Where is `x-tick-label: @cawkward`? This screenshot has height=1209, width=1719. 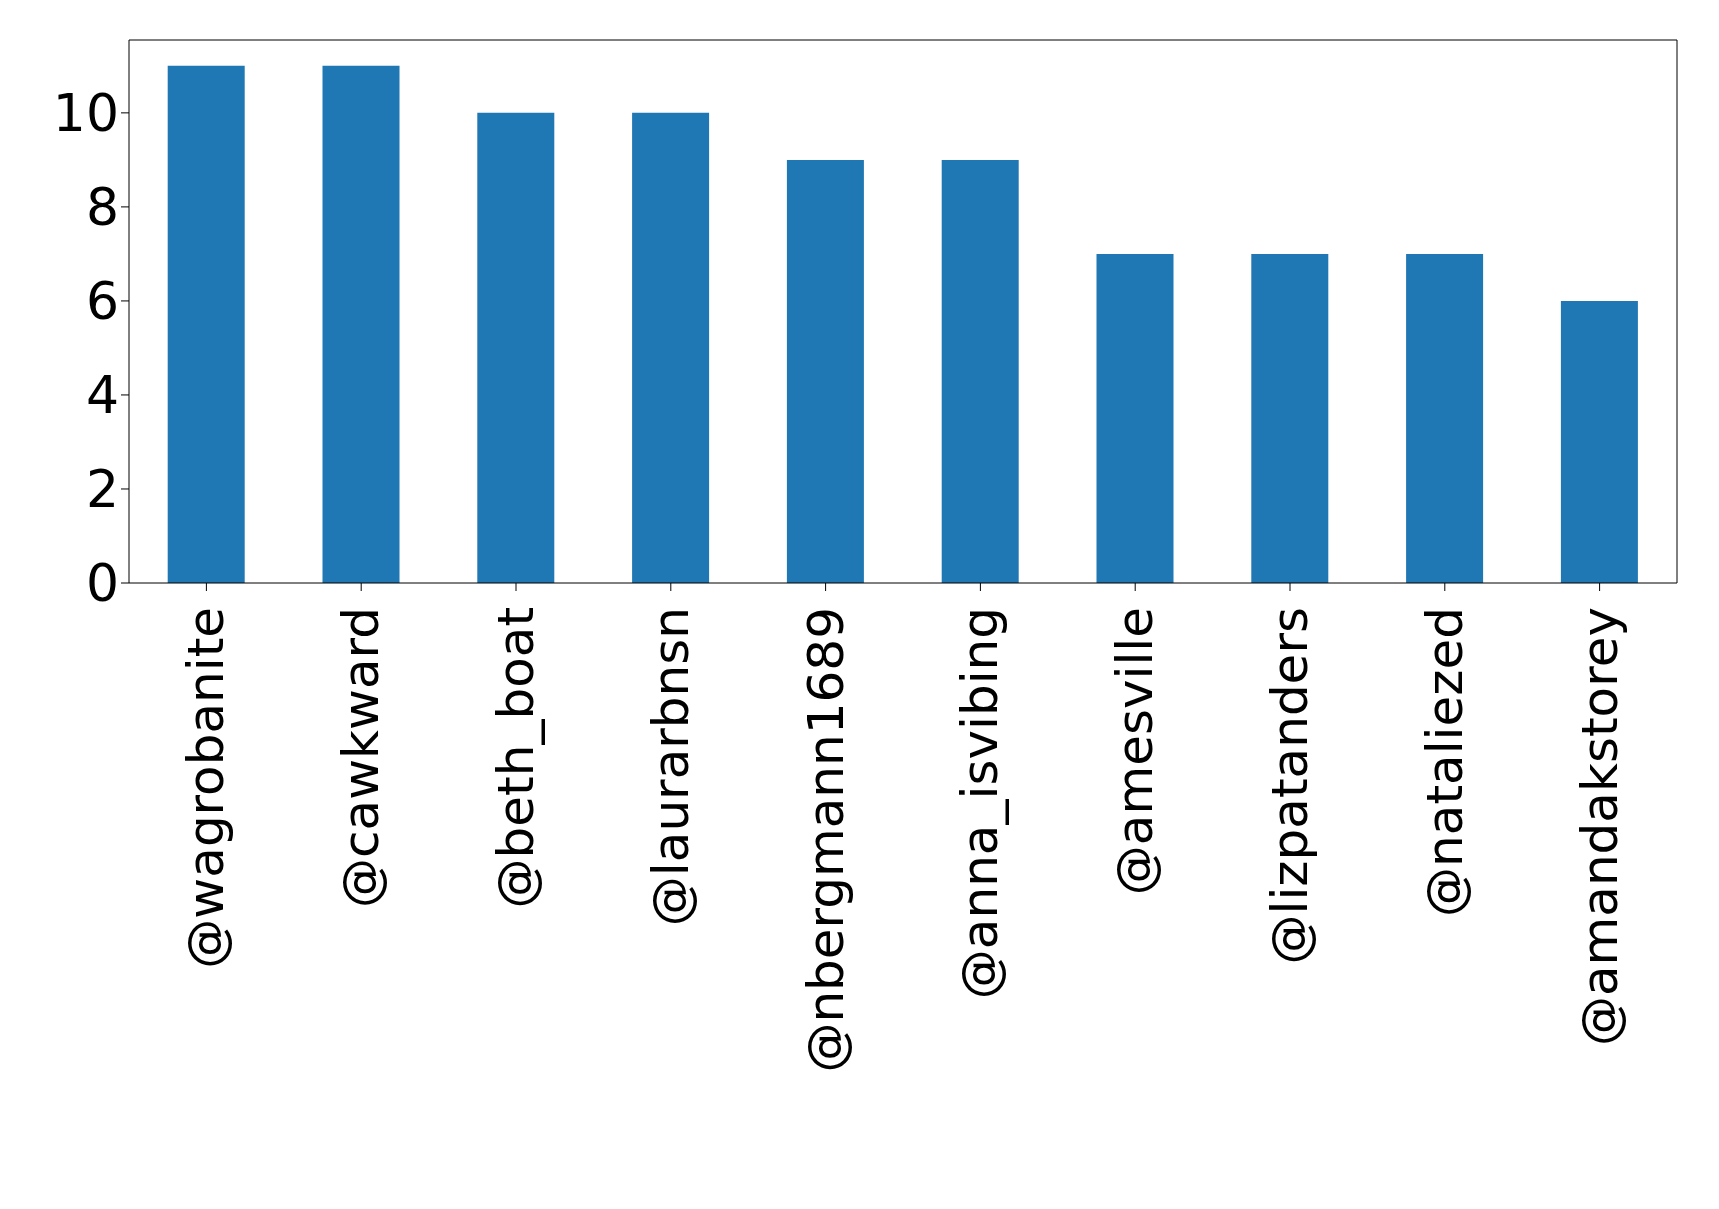
x-tick-label: @cawkward is located at coordinates (361, 757).